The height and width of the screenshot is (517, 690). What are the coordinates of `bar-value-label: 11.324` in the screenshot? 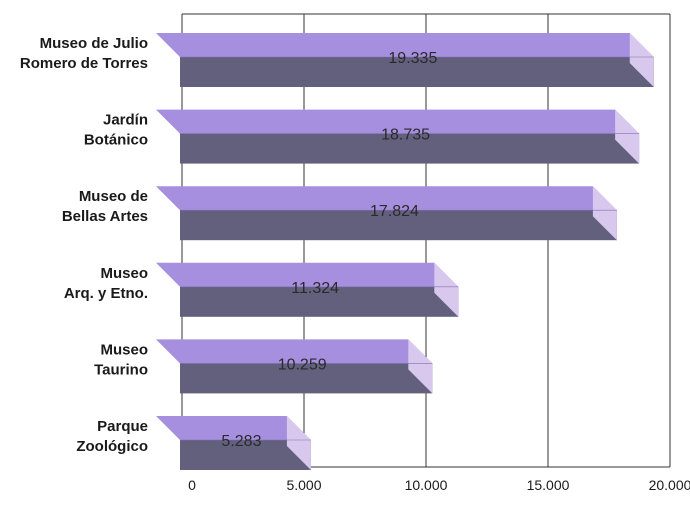 It's located at (315, 288).